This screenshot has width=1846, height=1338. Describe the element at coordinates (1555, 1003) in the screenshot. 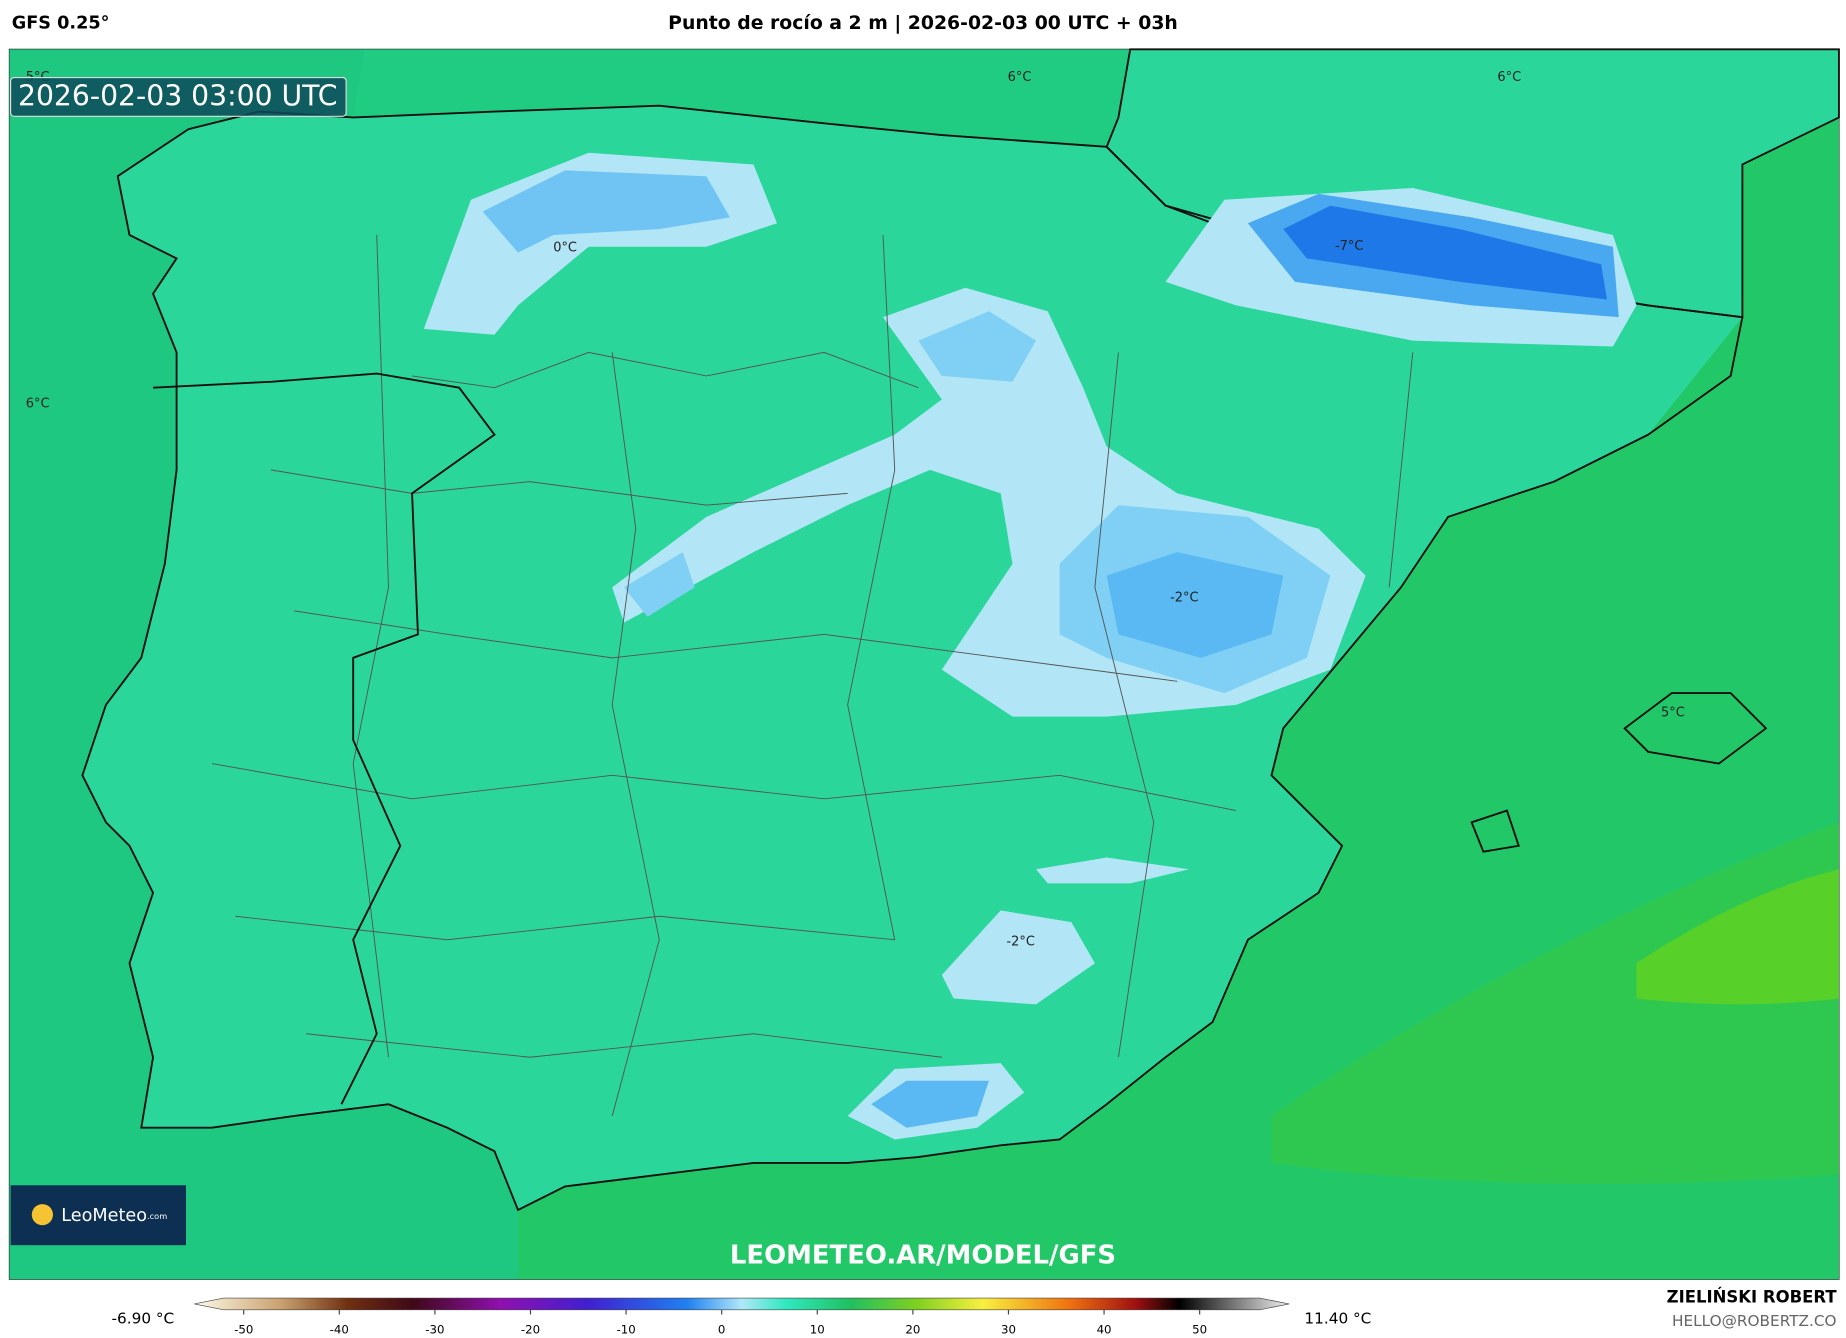

I see `med-warm` at that location.